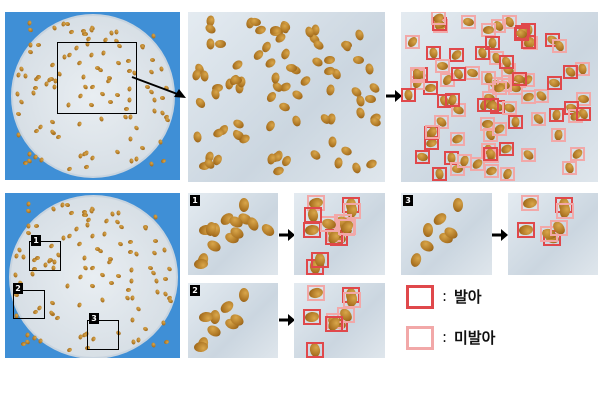  What do you see at coordinates (233, 320) in the screenshot?
I see `region-2-photo: 2` at bounding box center [233, 320].